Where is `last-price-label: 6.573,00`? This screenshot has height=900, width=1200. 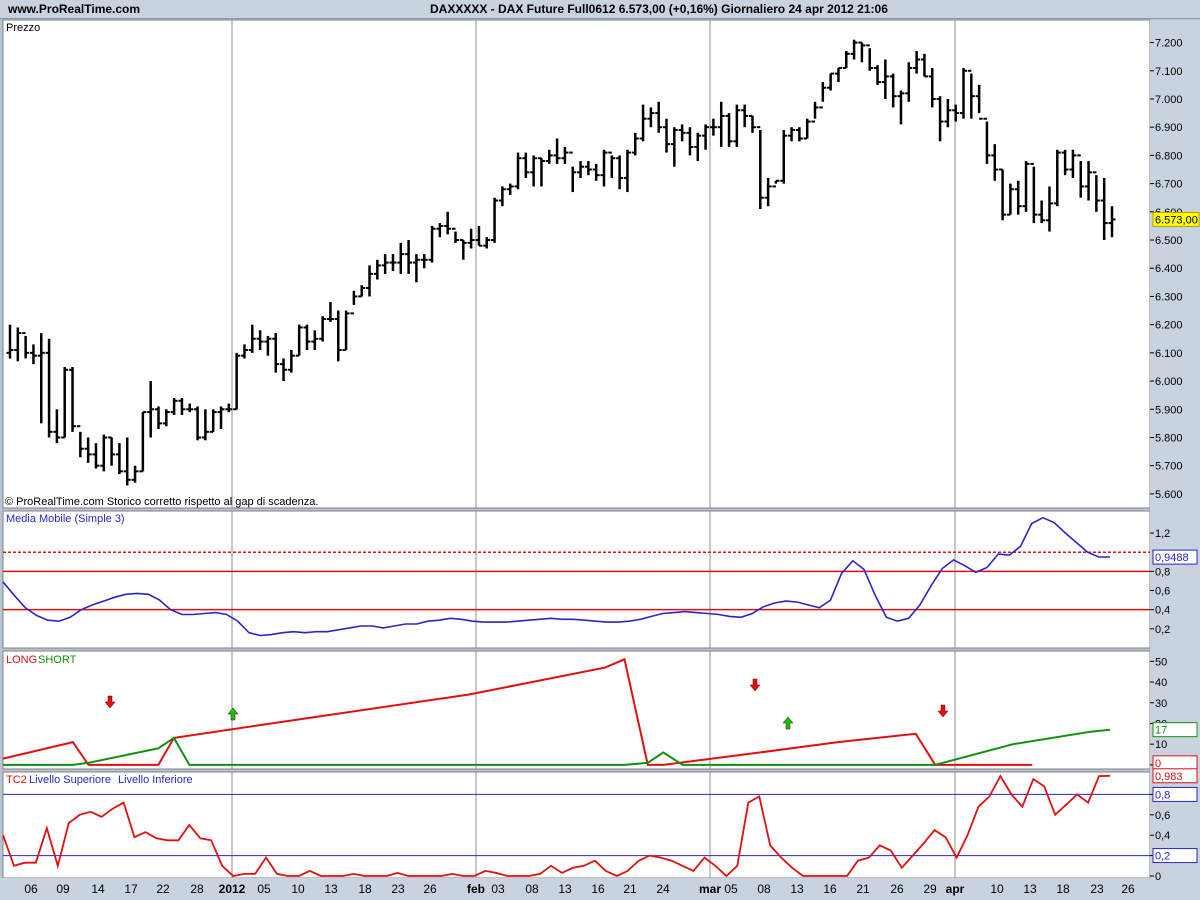
last-price-label: 6.573,00 is located at coordinates (1176, 220).